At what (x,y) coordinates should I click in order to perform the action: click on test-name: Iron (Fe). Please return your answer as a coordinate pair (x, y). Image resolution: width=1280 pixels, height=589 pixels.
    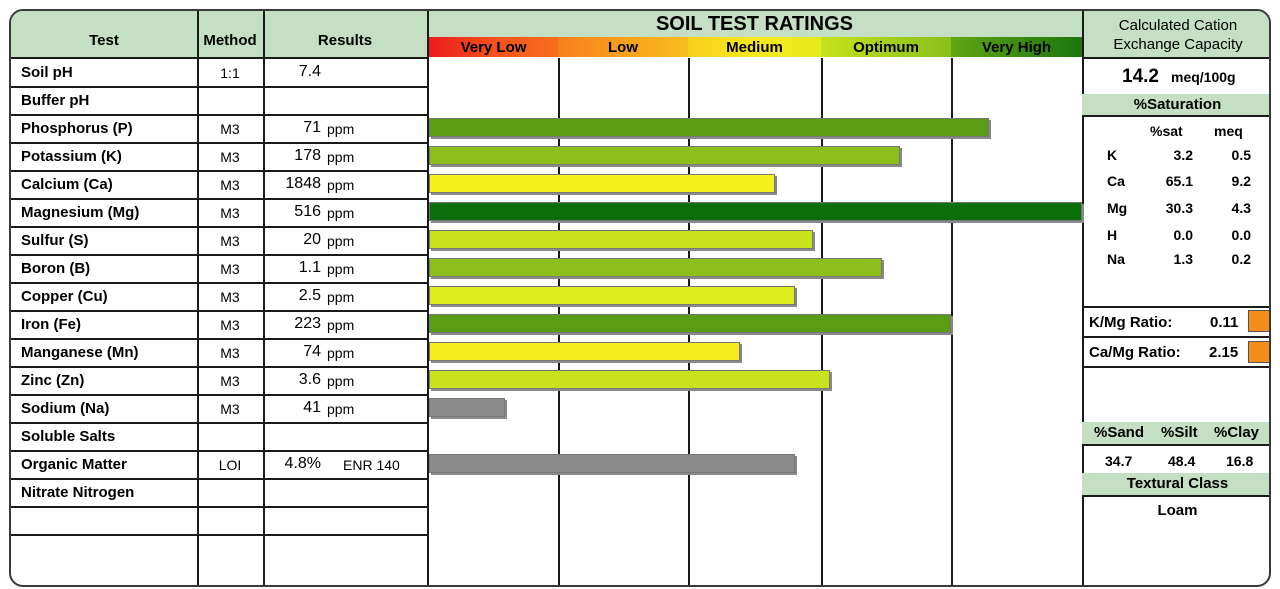
    Looking at the image, I should click on (51, 324).